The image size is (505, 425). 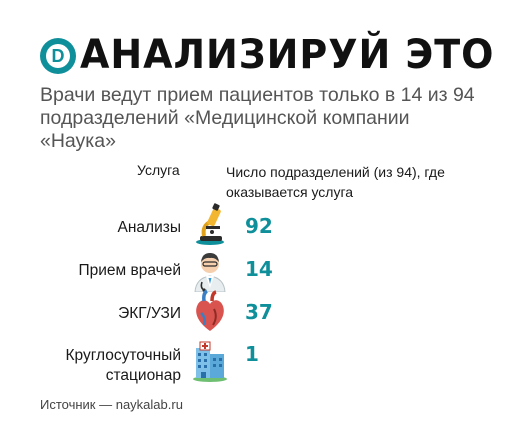 What do you see at coordinates (259, 226) in the screenshot?
I see `row-value-analyses: 92` at bounding box center [259, 226].